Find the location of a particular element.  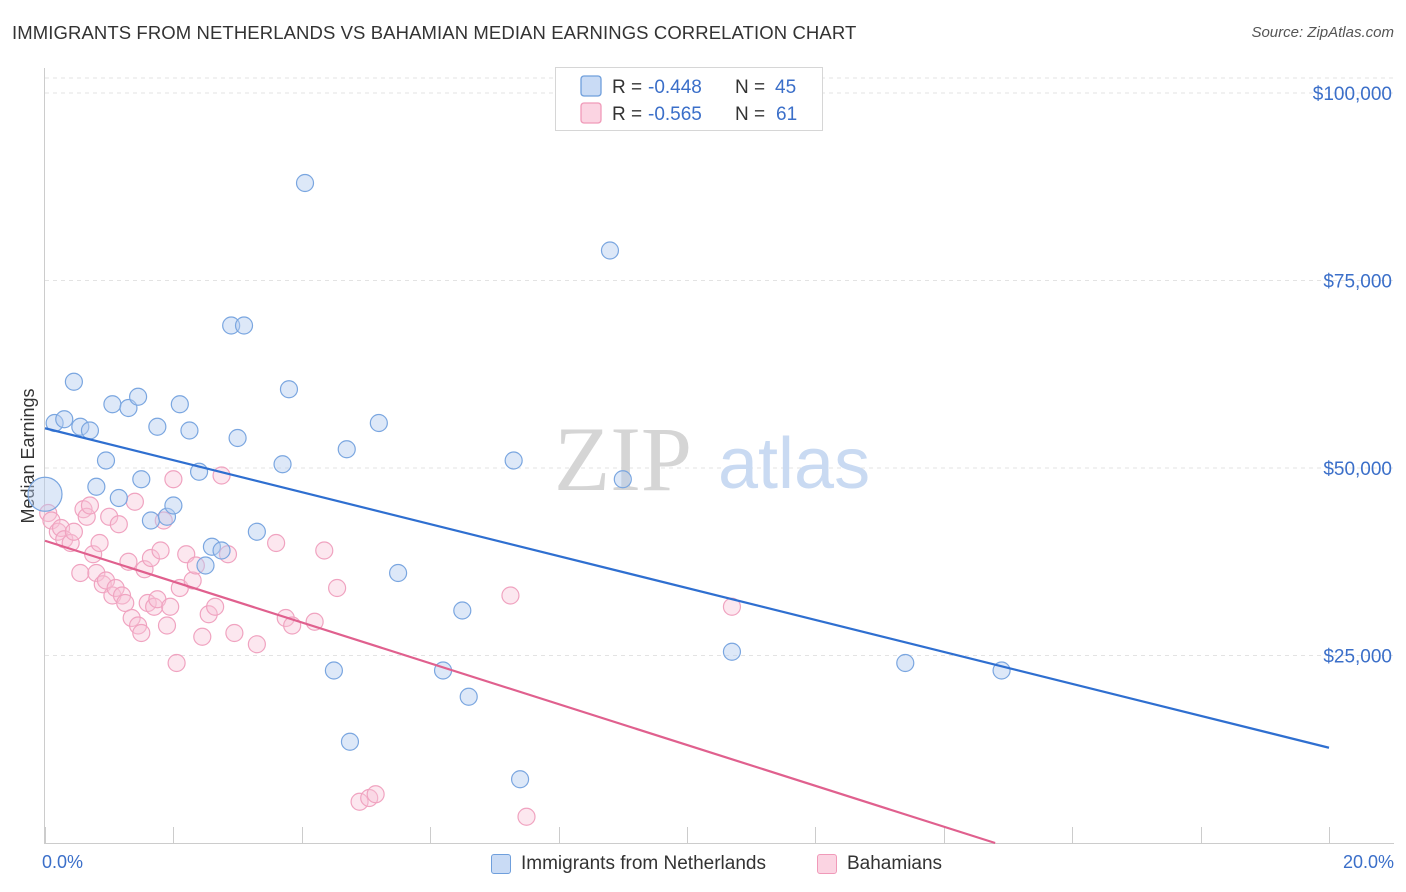

x-tick-label-min: 0.0% is located at coordinates (62, 862).